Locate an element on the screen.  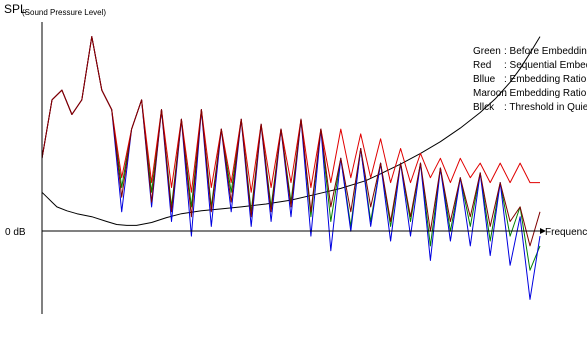
legend-key-green: Green is located at coordinates (487, 51).